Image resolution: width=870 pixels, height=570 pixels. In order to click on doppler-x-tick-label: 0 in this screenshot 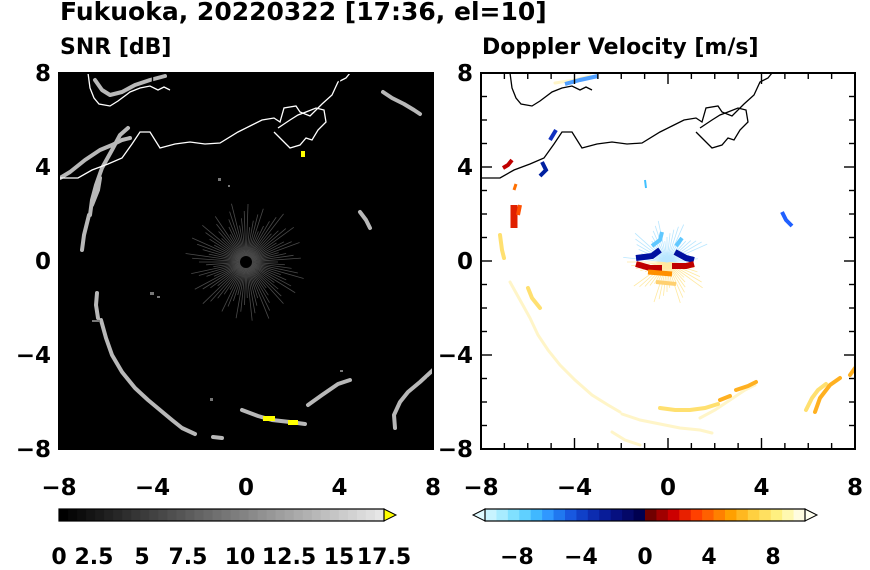, I will do `click(668, 488)`.